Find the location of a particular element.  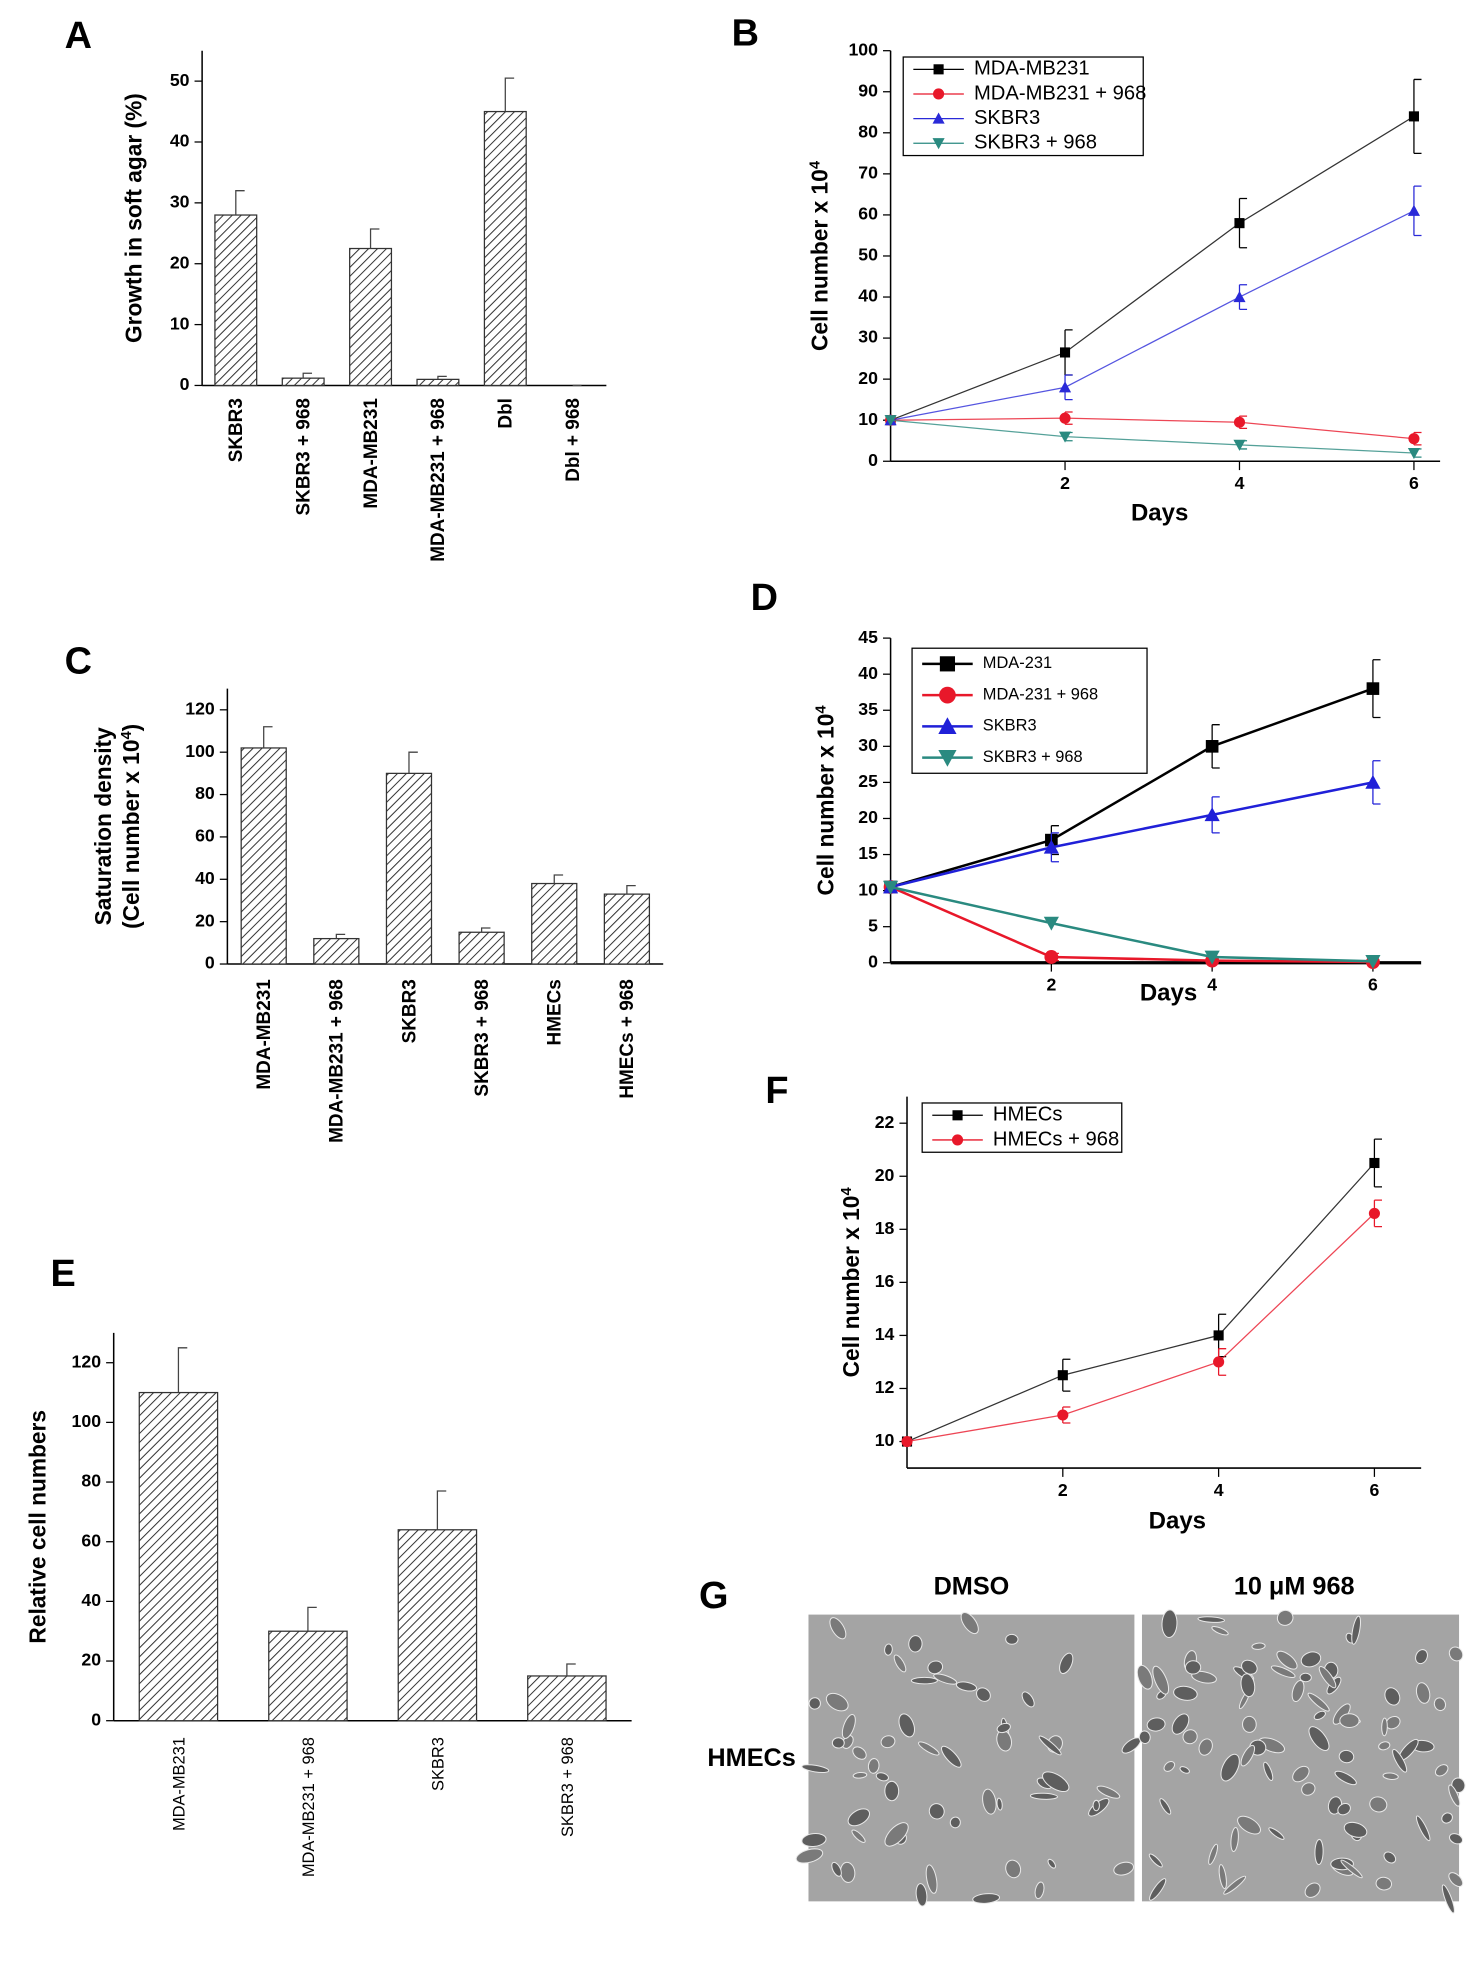

y-tick-label: 25 is located at coordinates (868, 781).